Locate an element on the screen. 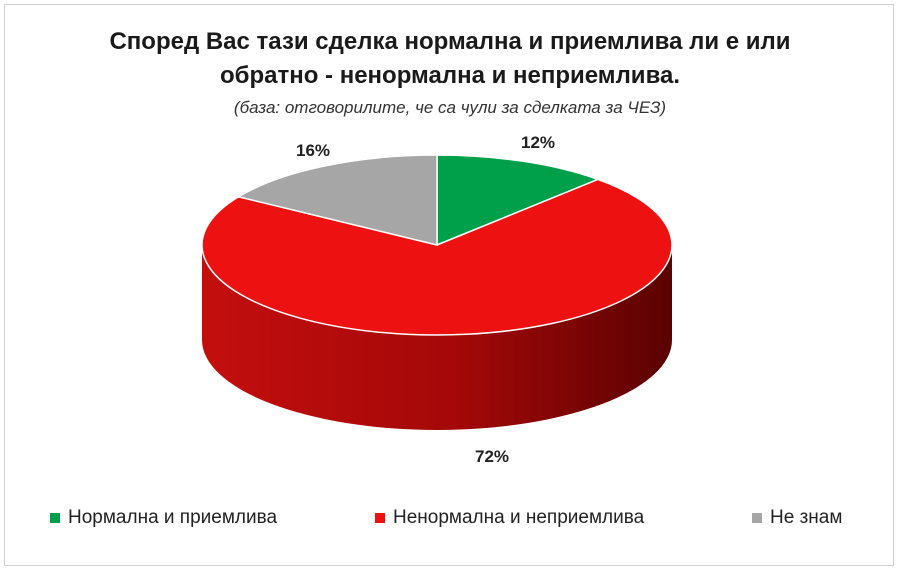 This screenshot has width=900, height=571. data-label-1: 72% is located at coordinates (492, 456).